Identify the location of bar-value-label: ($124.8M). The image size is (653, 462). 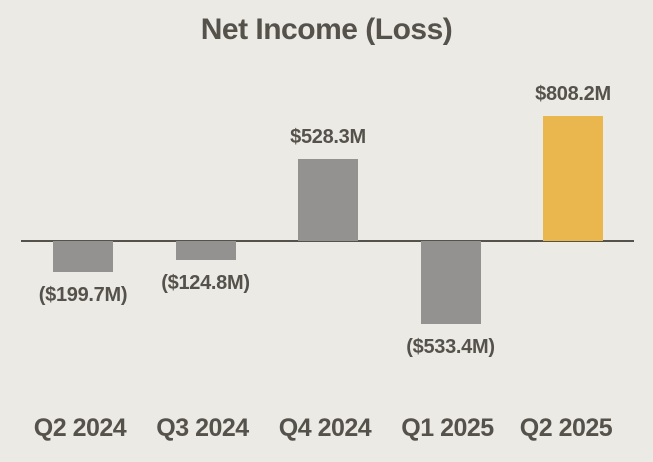
(205, 283).